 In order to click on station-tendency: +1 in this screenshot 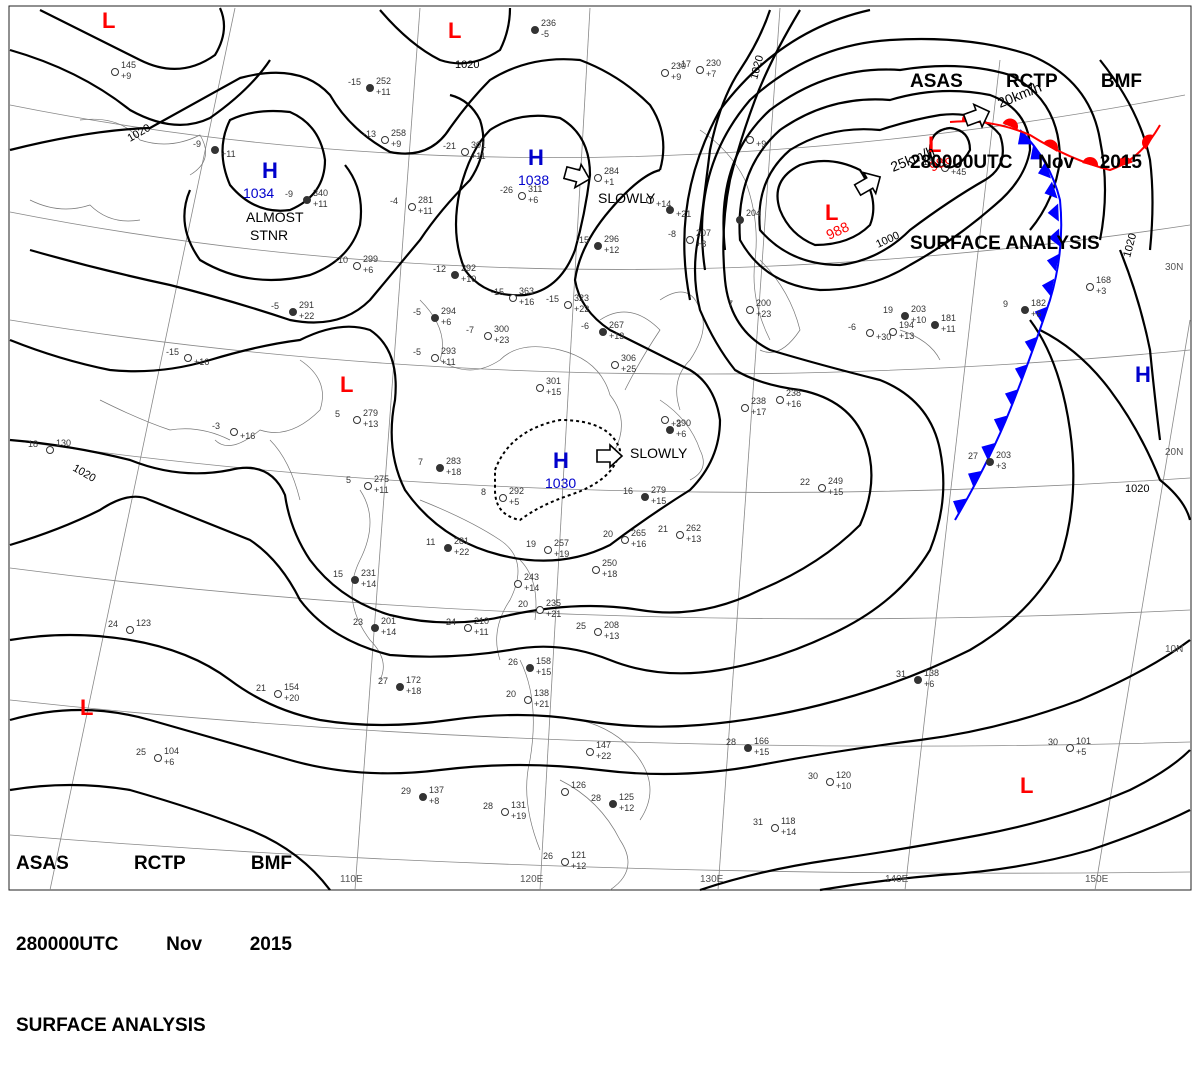, I will do `click(609, 182)`.